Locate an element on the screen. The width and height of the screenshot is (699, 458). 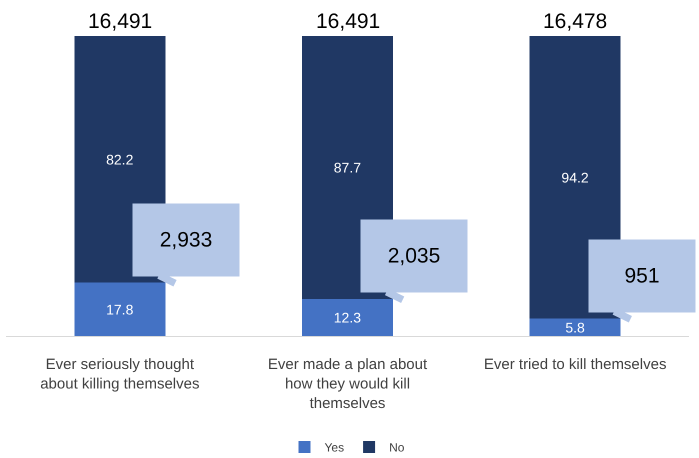
legend-label: No is located at coordinates (397, 447).